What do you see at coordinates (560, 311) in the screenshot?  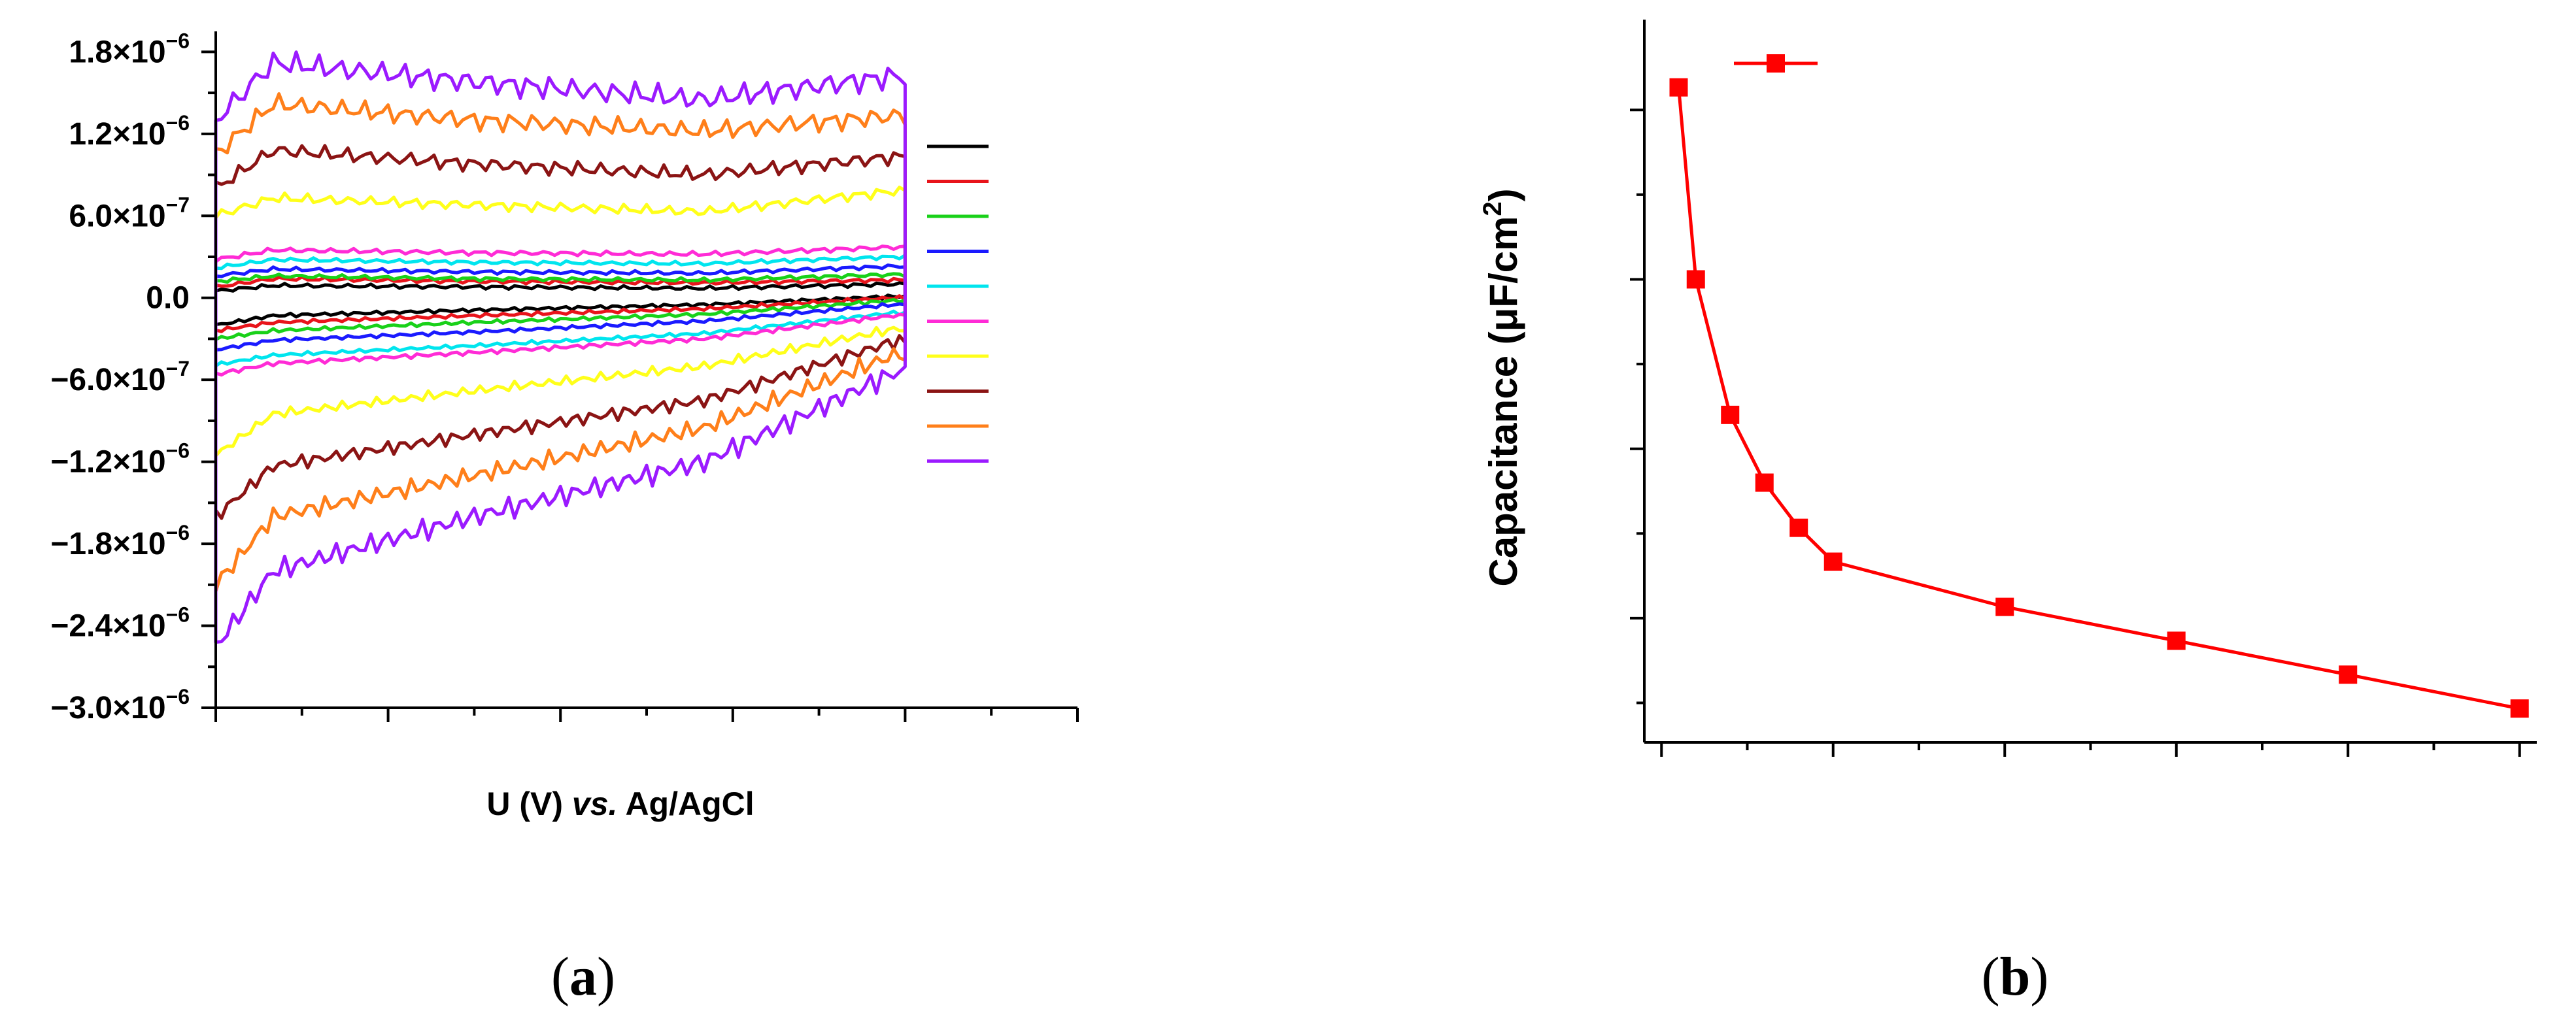 I see `cv-curve-80-mv-s` at bounding box center [560, 311].